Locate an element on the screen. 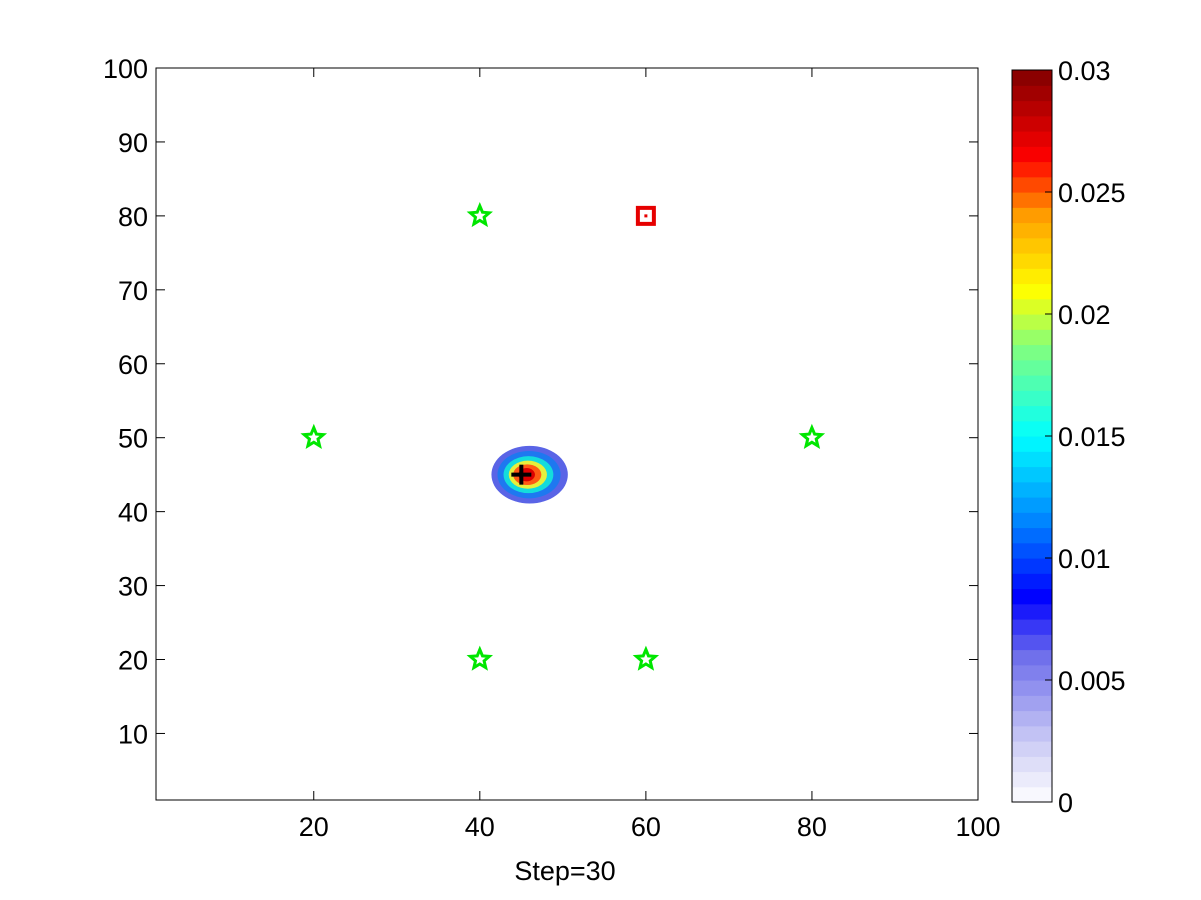 The width and height of the screenshot is (1201, 900). target-dot is located at coordinates (646, 216).